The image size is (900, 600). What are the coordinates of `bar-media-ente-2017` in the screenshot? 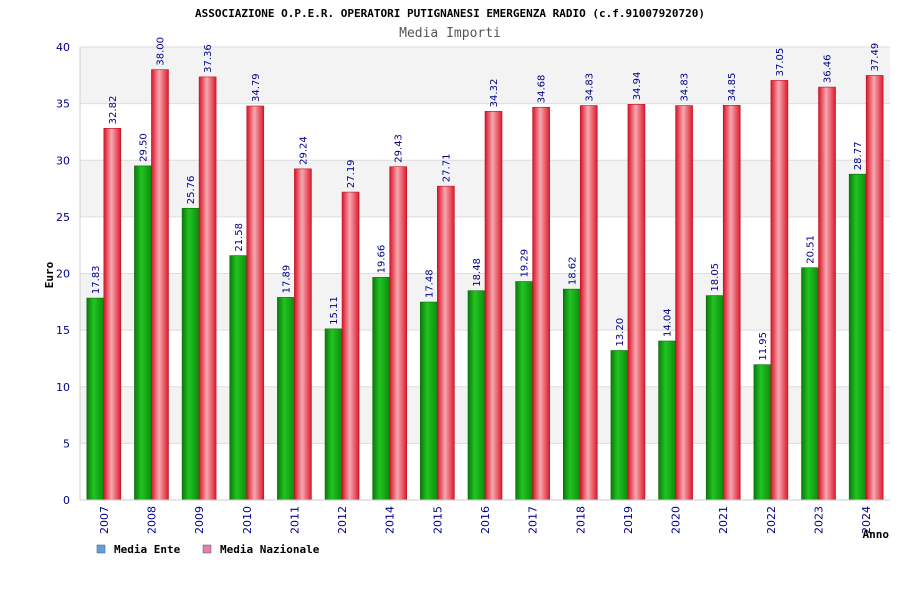 It's located at (524, 391).